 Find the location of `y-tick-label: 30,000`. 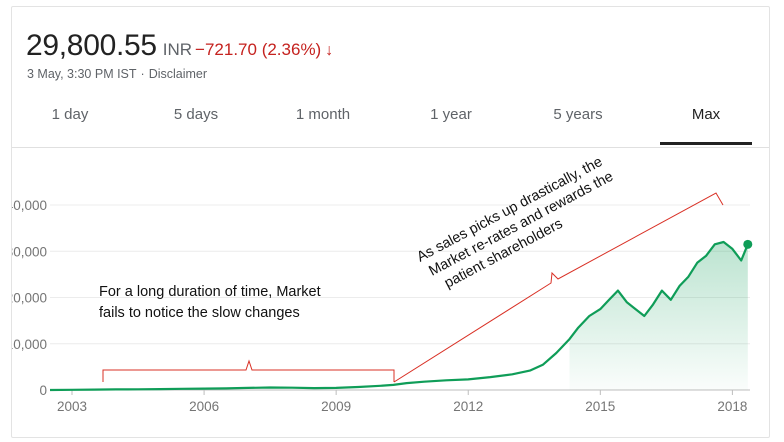

y-tick-label: 30,000 is located at coordinates (29, 251).